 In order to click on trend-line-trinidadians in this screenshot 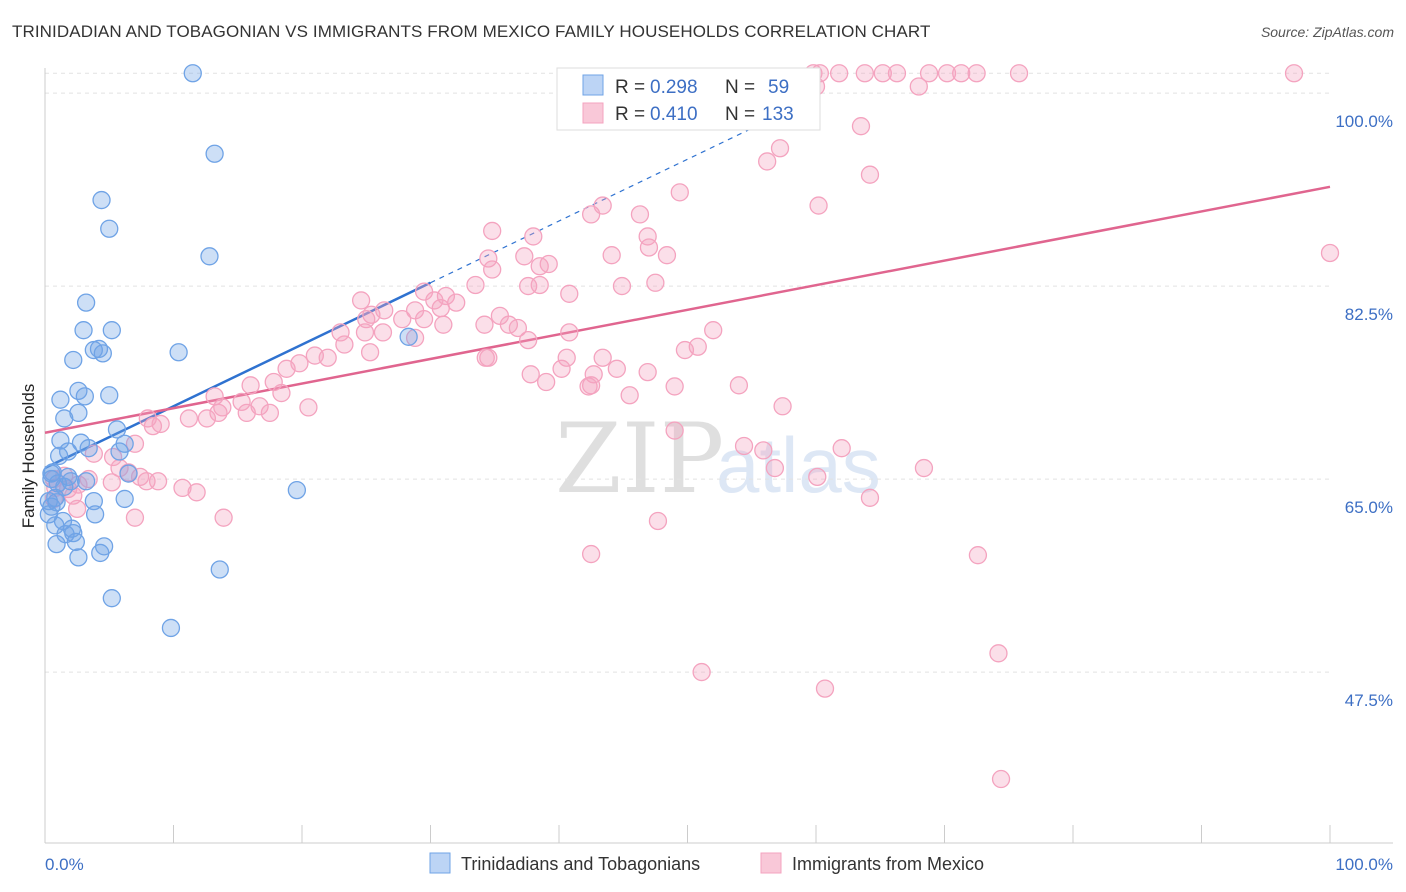, I will do `click(238, 375)`.